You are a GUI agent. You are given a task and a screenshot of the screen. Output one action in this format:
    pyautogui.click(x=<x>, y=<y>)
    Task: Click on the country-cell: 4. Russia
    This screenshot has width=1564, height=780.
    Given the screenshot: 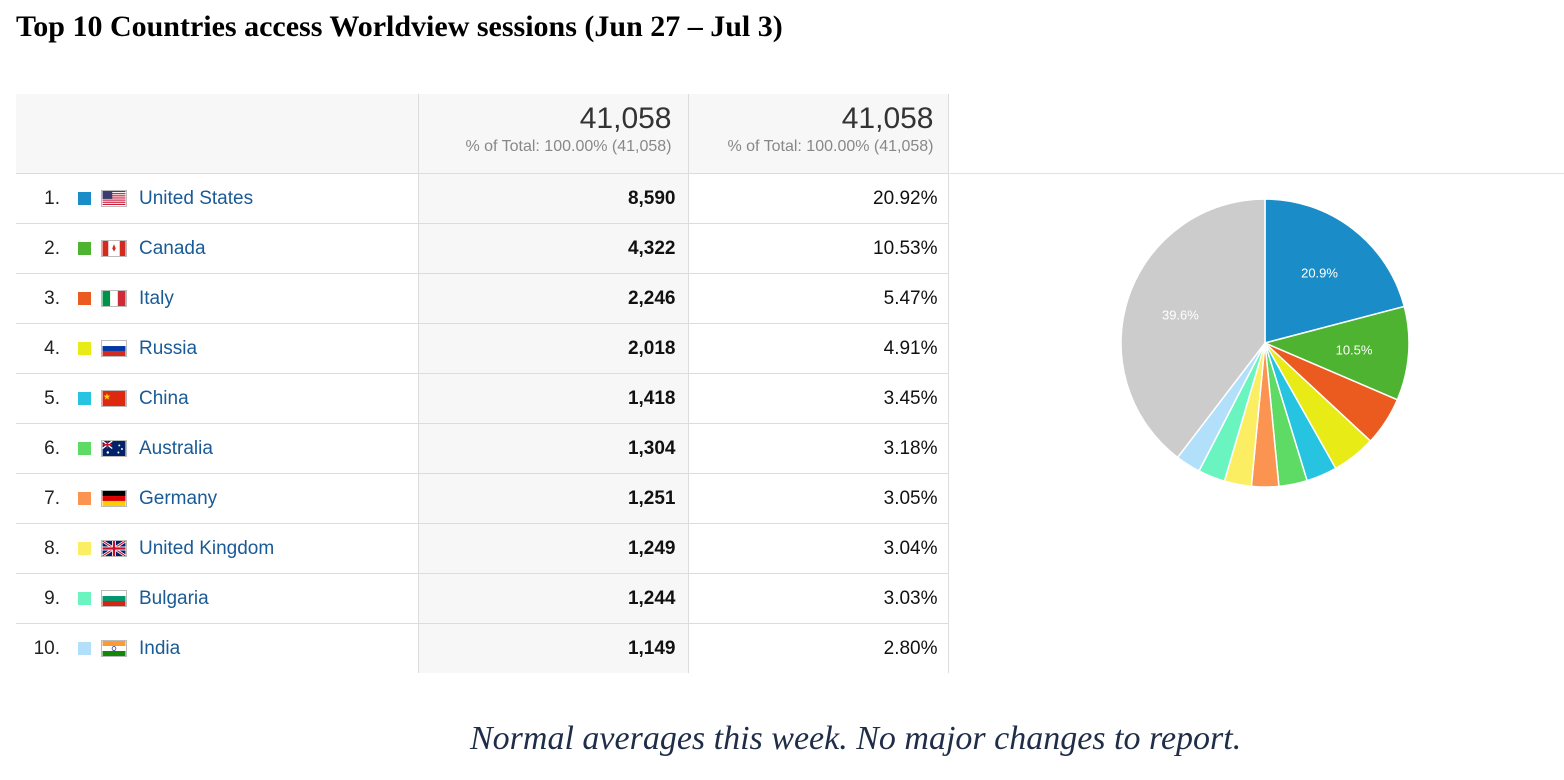 What is the action you would take?
    pyautogui.click(x=217, y=348)
    